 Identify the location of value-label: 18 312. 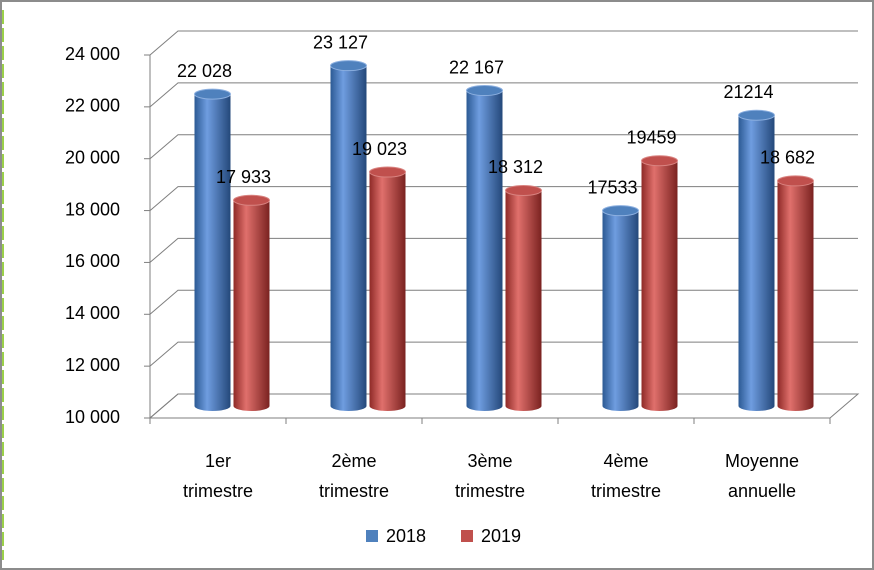
(515, 167).